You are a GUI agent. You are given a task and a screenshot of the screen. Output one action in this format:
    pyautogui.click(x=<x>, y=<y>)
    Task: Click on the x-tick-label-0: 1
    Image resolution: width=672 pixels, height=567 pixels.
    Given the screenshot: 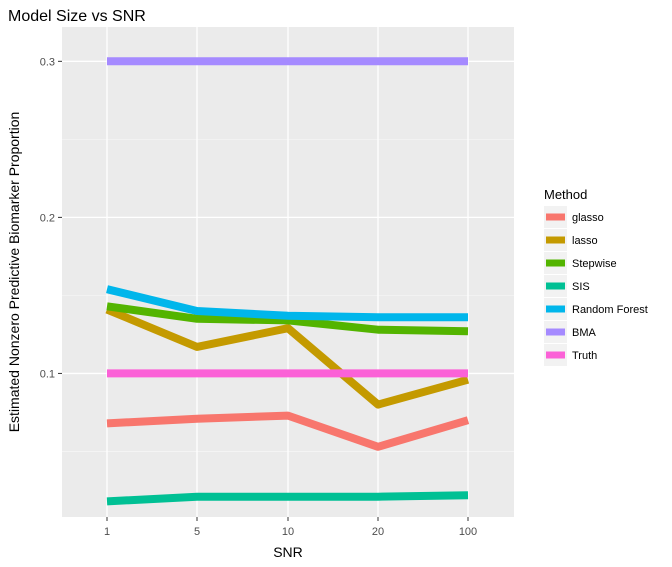 What is the action you would take?
    pyautogui.click(x=107, y=532)
    